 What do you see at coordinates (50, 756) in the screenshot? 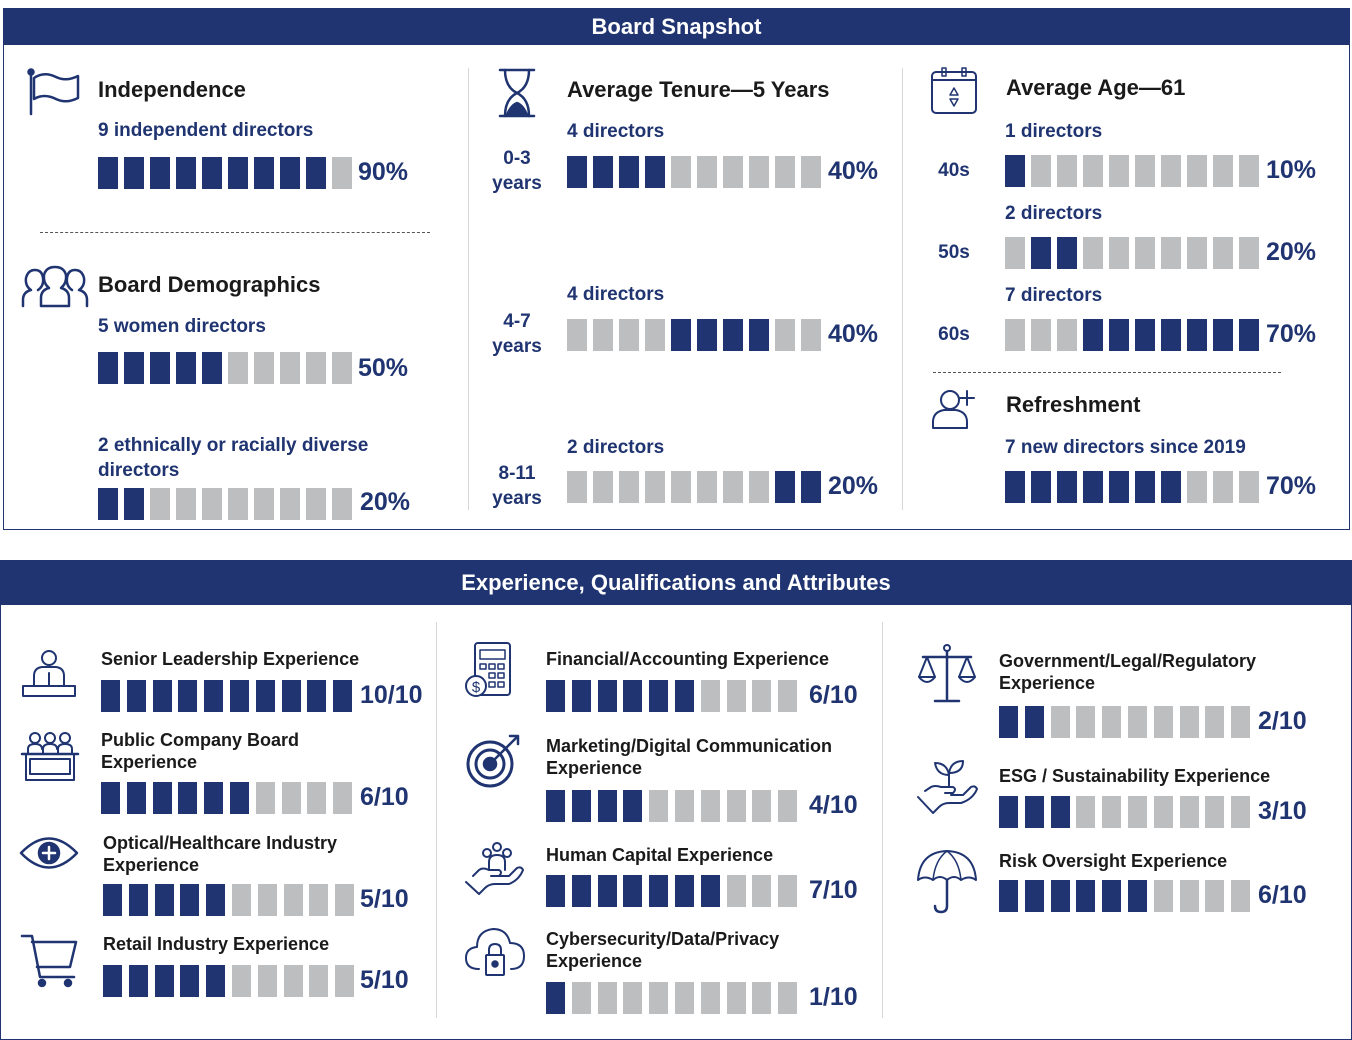
I see `boardroom-icon` at bounding box center [50, 756].